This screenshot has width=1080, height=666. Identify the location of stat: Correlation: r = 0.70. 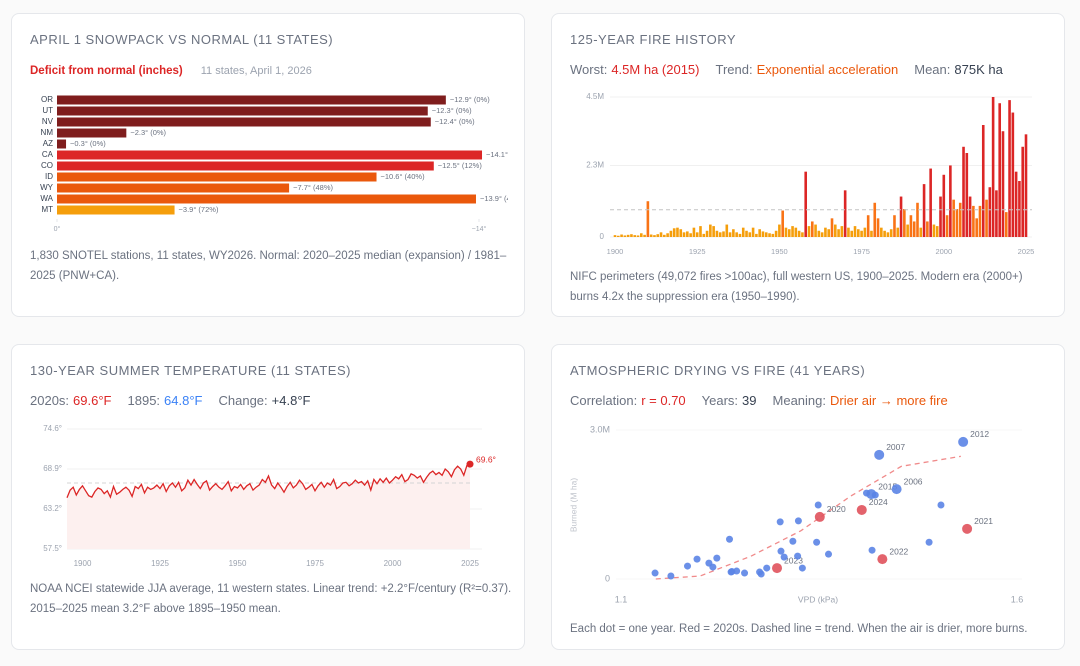
(628, 400).